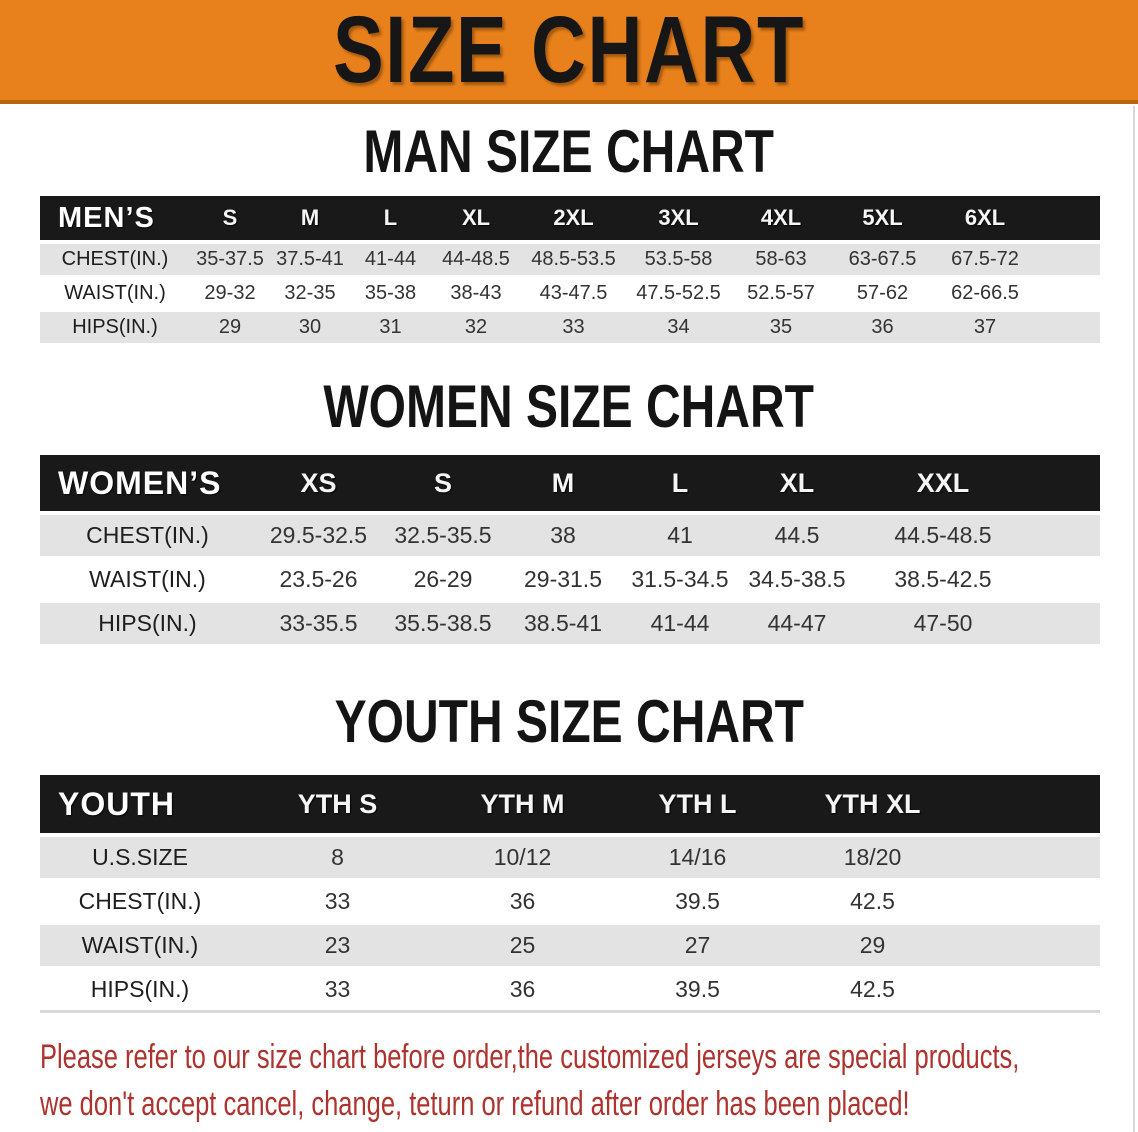  What do you see at coordinates (678, 260) in the screenshot?
I see `value-cell: 53.5-58` at bounding box center [678, 260].